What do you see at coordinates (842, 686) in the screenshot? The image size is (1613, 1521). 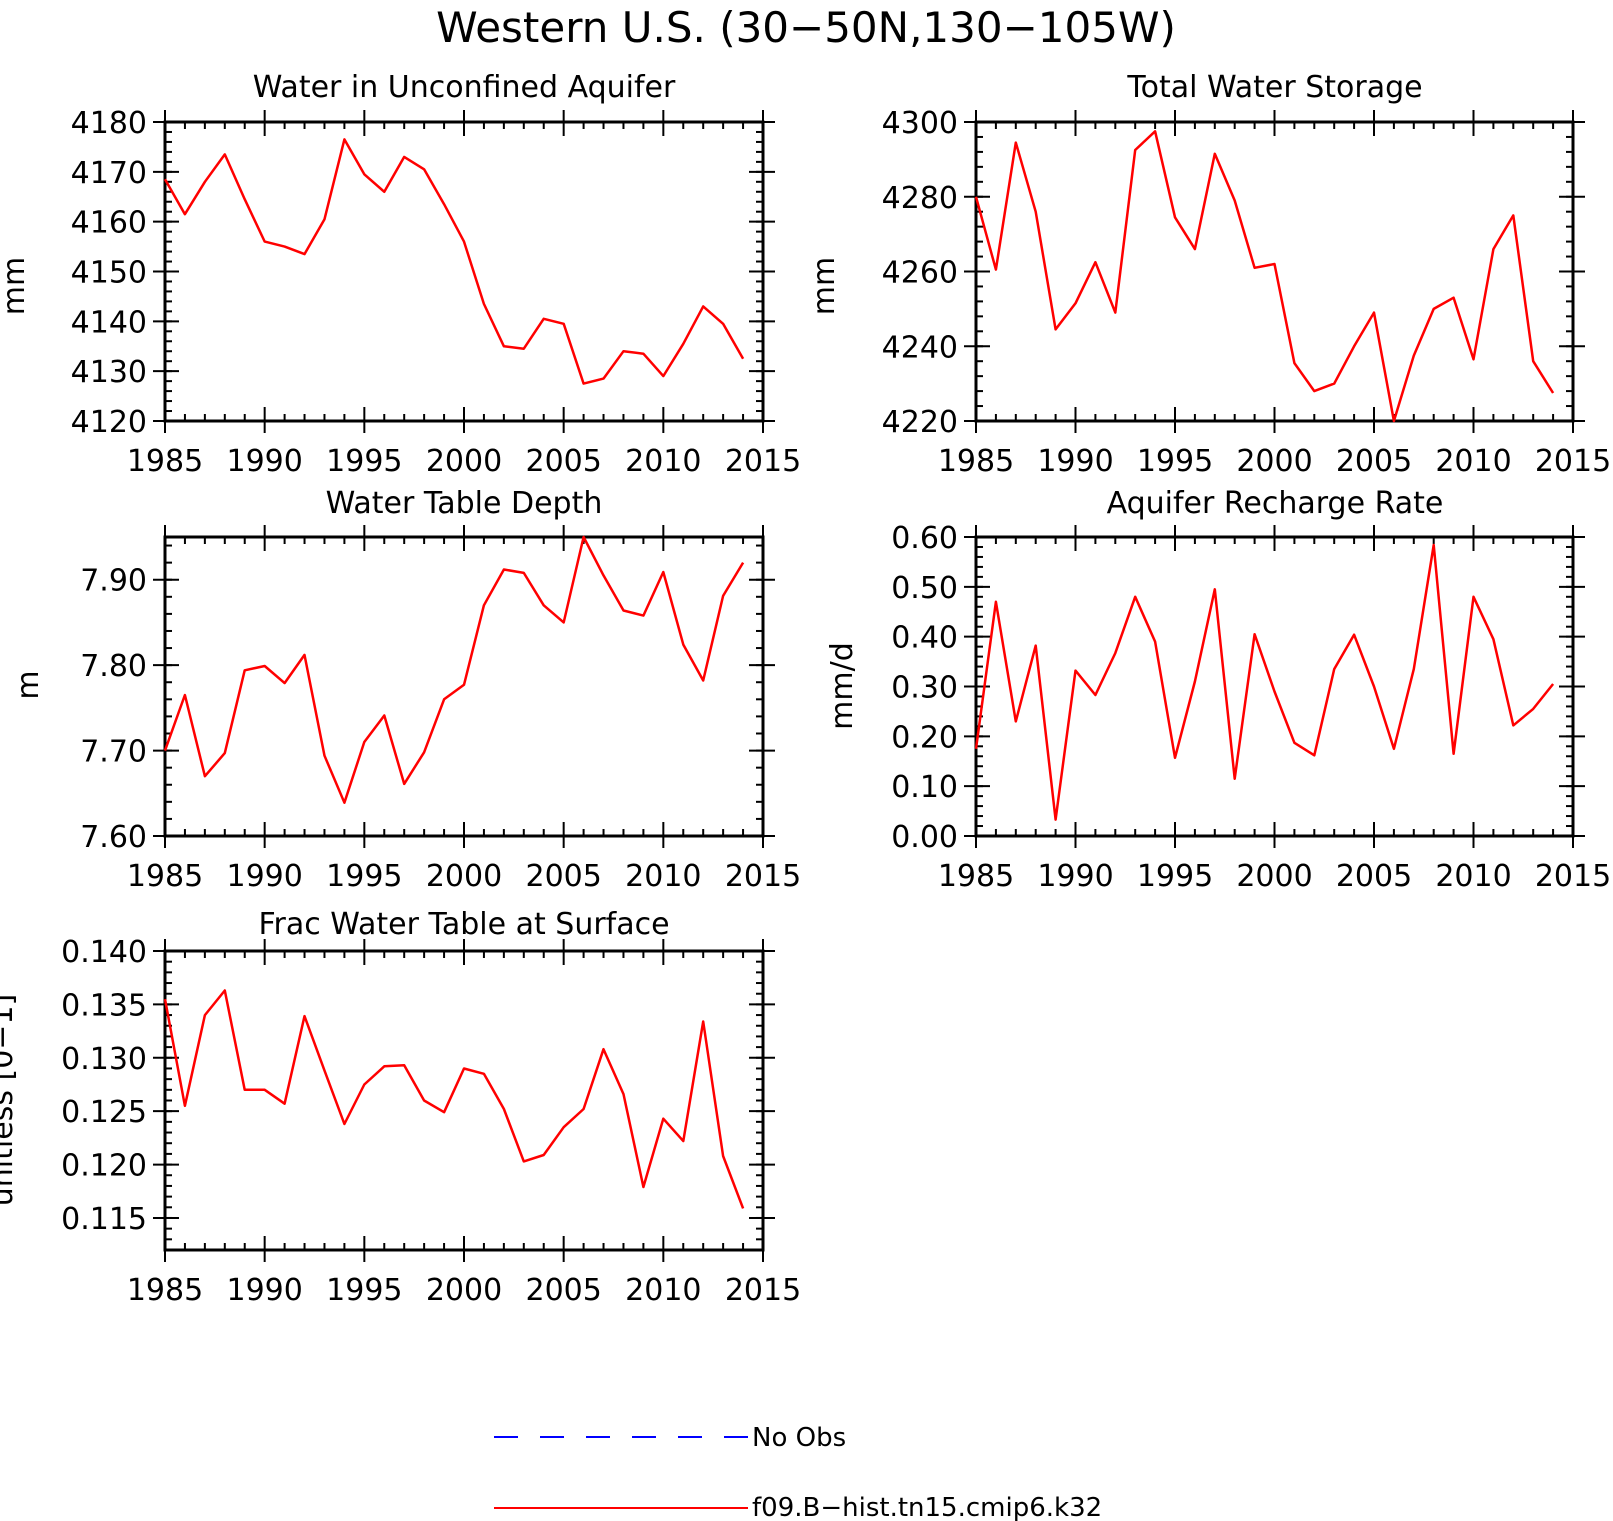 I see `y-axis-label: mm/d` at bounding box center [842, 686].